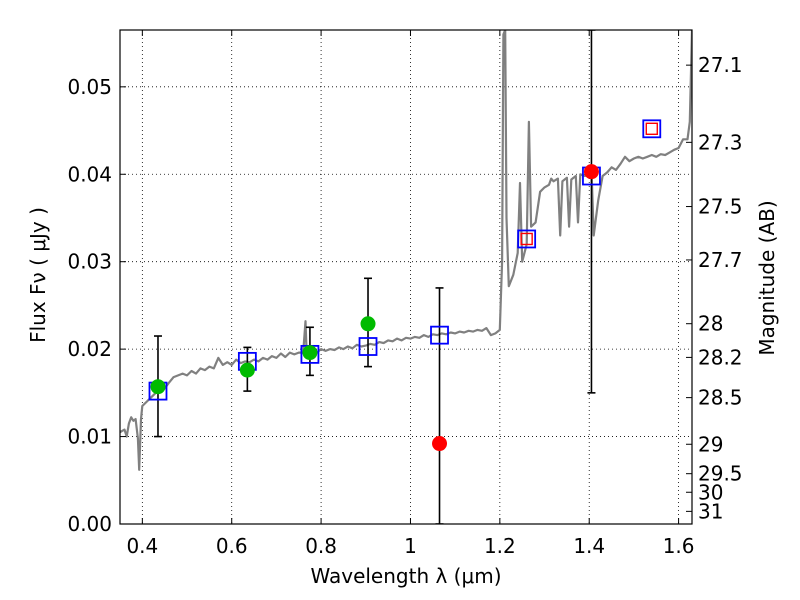 This screenshot has width=800, height=600. I want to click on y-tick-label: 0.00, so click(89, 524).